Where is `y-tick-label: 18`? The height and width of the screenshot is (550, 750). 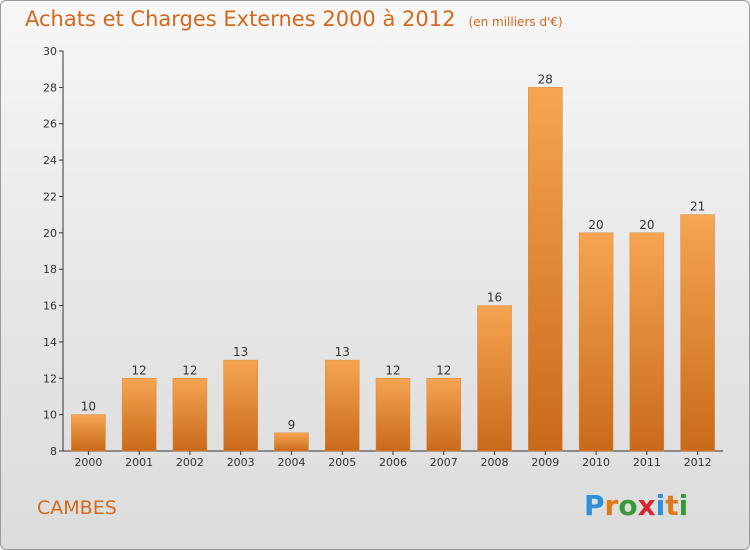 y-tick-label: 18 is located at coordinates (50, 269).